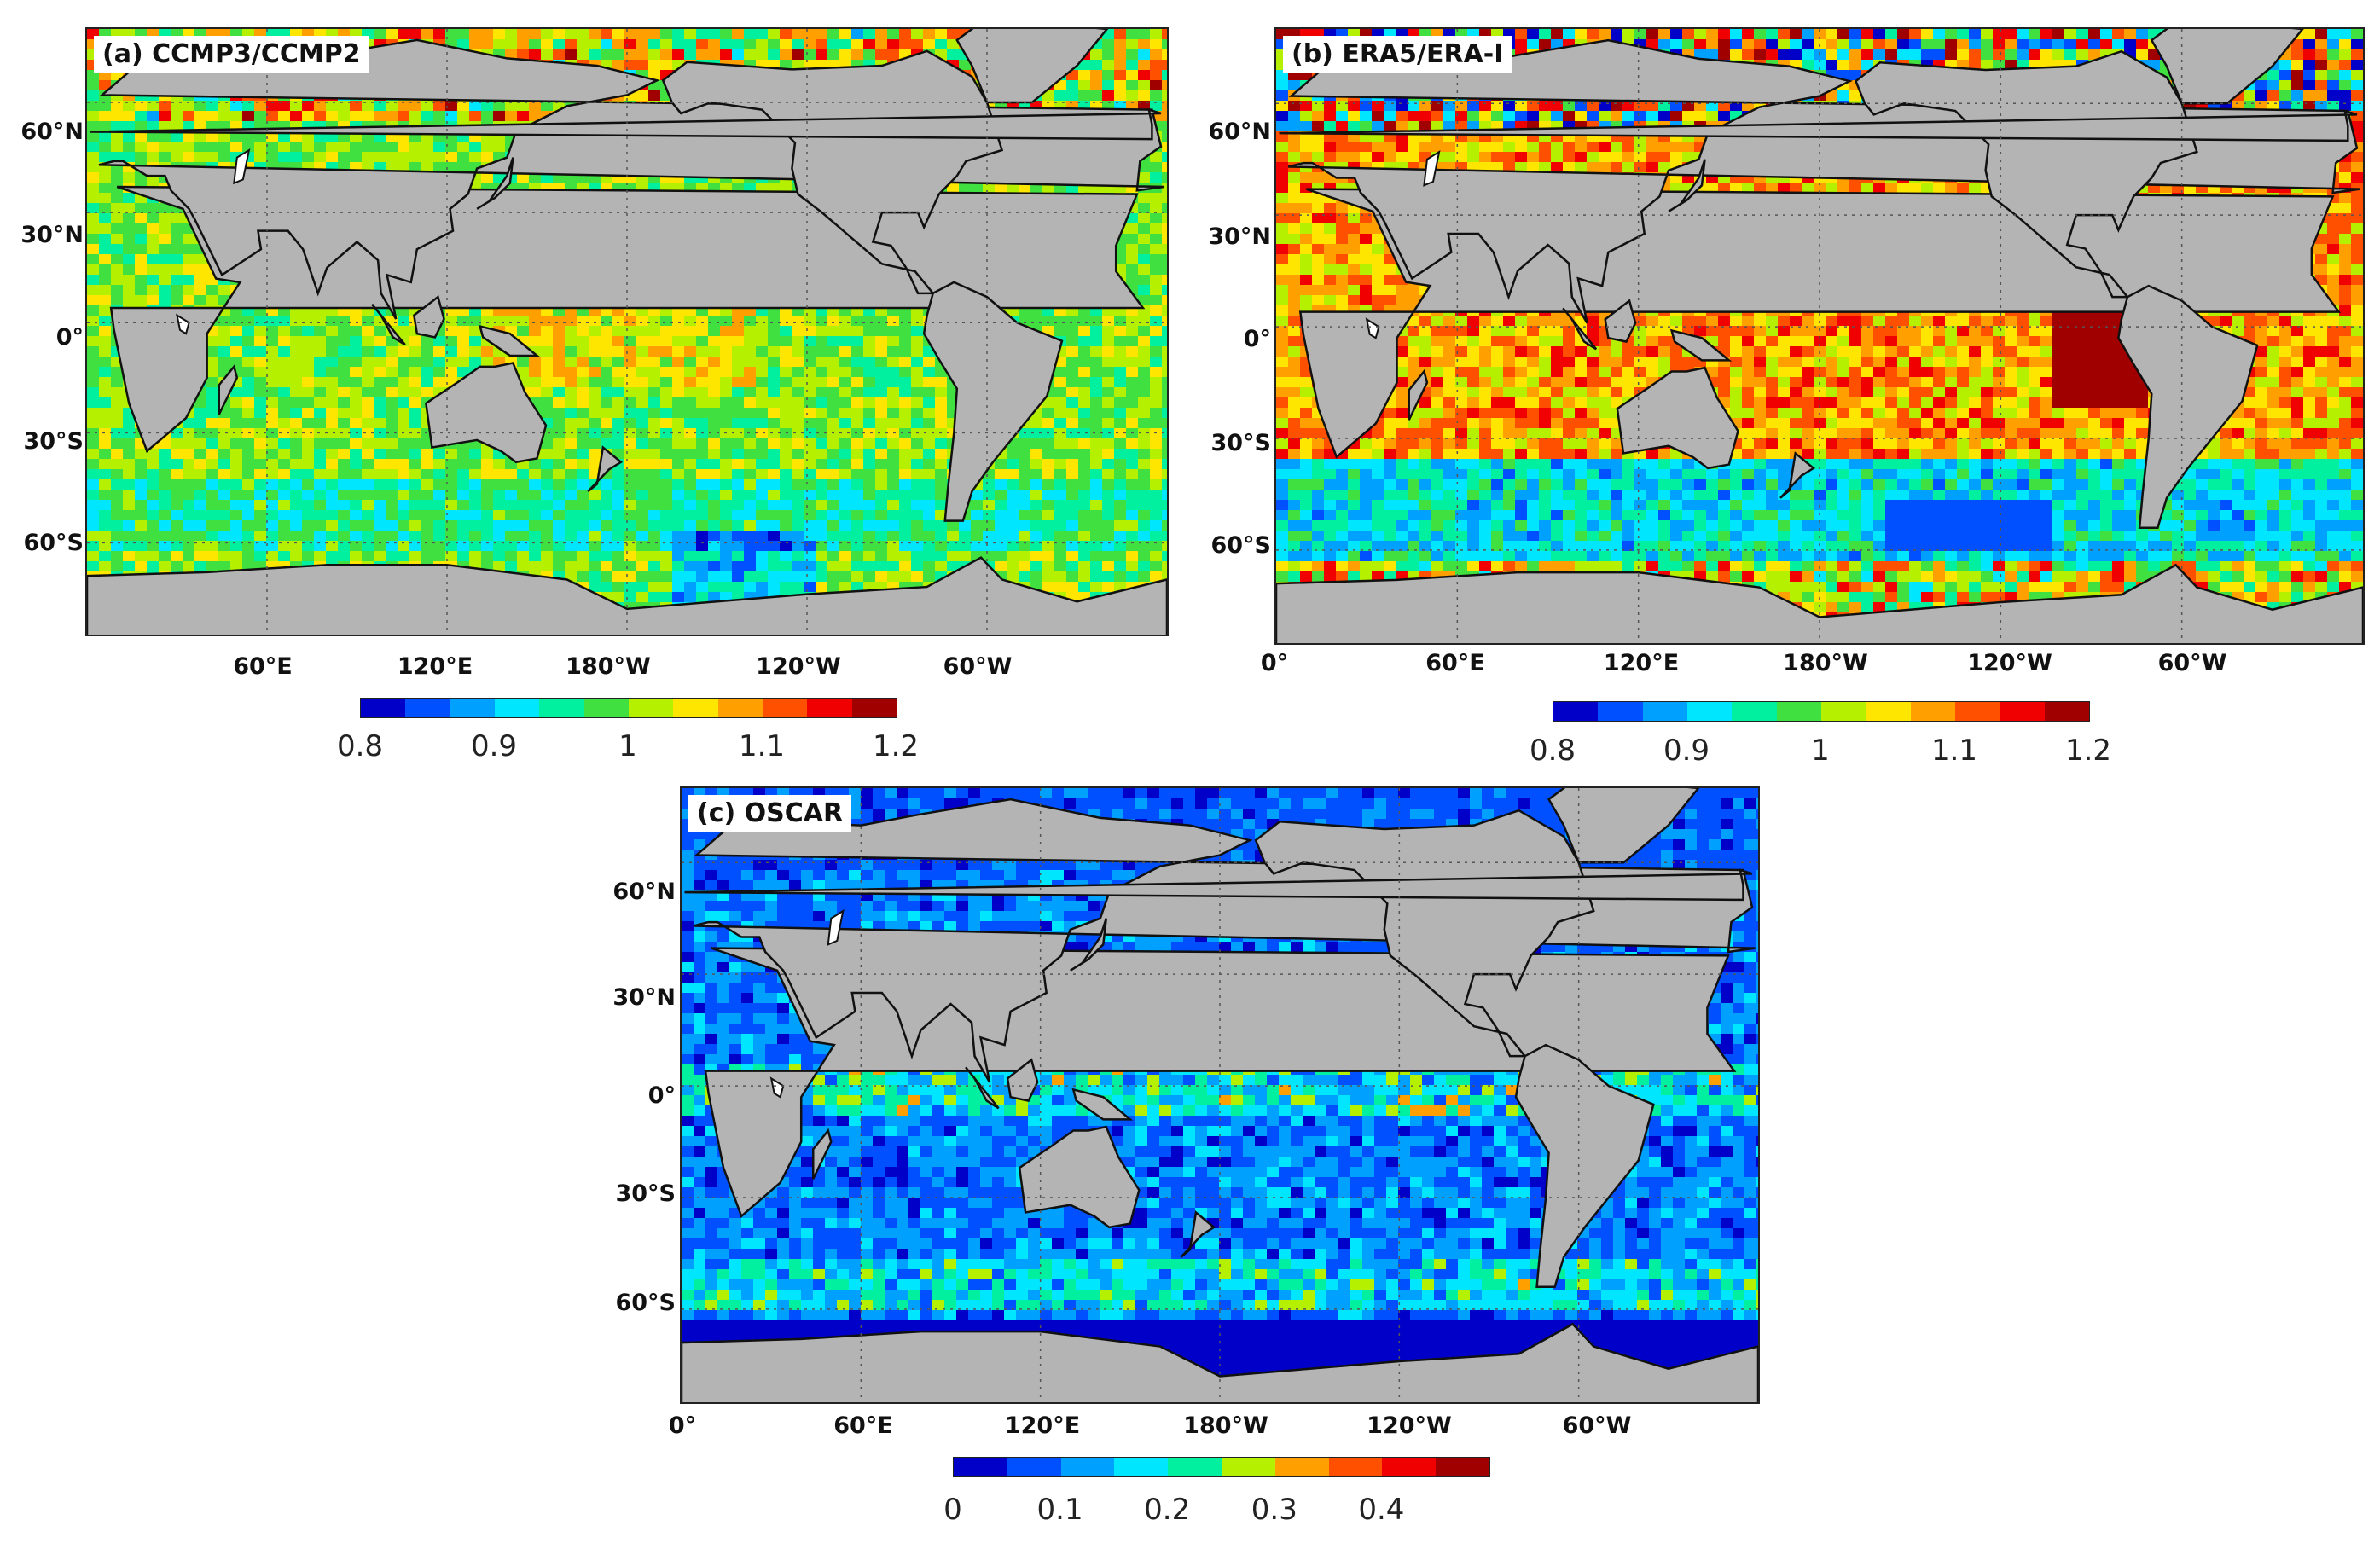 This screenshot has width=2380, height=1543. Describe the element at coordinates (1820, 751) in the screenshot. I see `colorbar-tick-label: 1` at that location.